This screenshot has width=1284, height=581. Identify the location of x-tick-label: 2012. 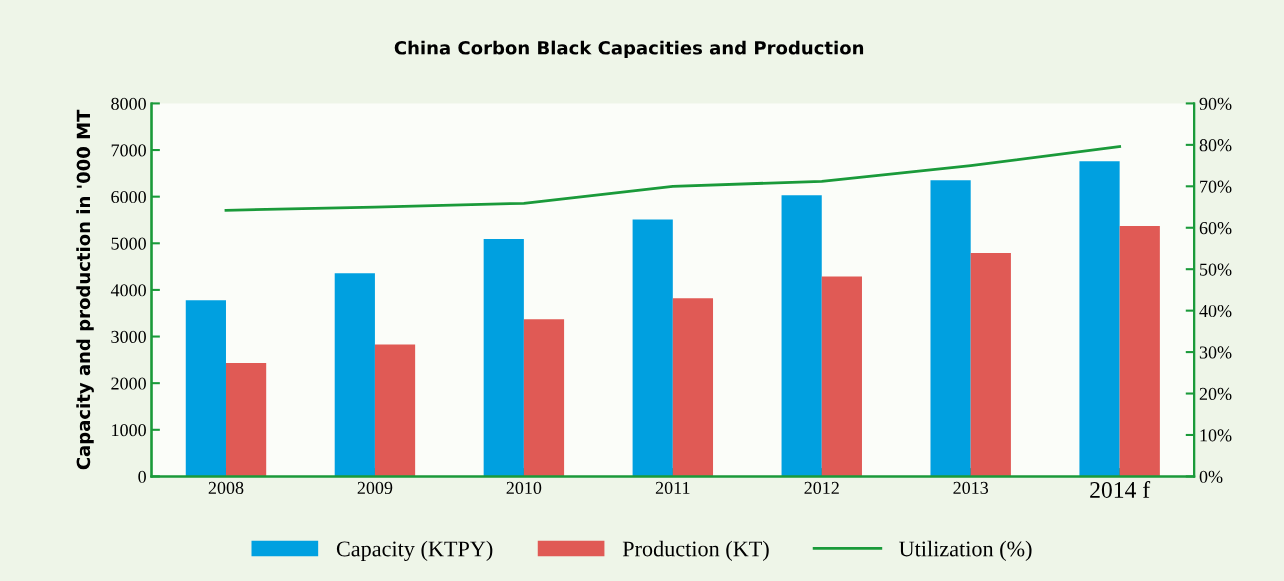
(821, 487).